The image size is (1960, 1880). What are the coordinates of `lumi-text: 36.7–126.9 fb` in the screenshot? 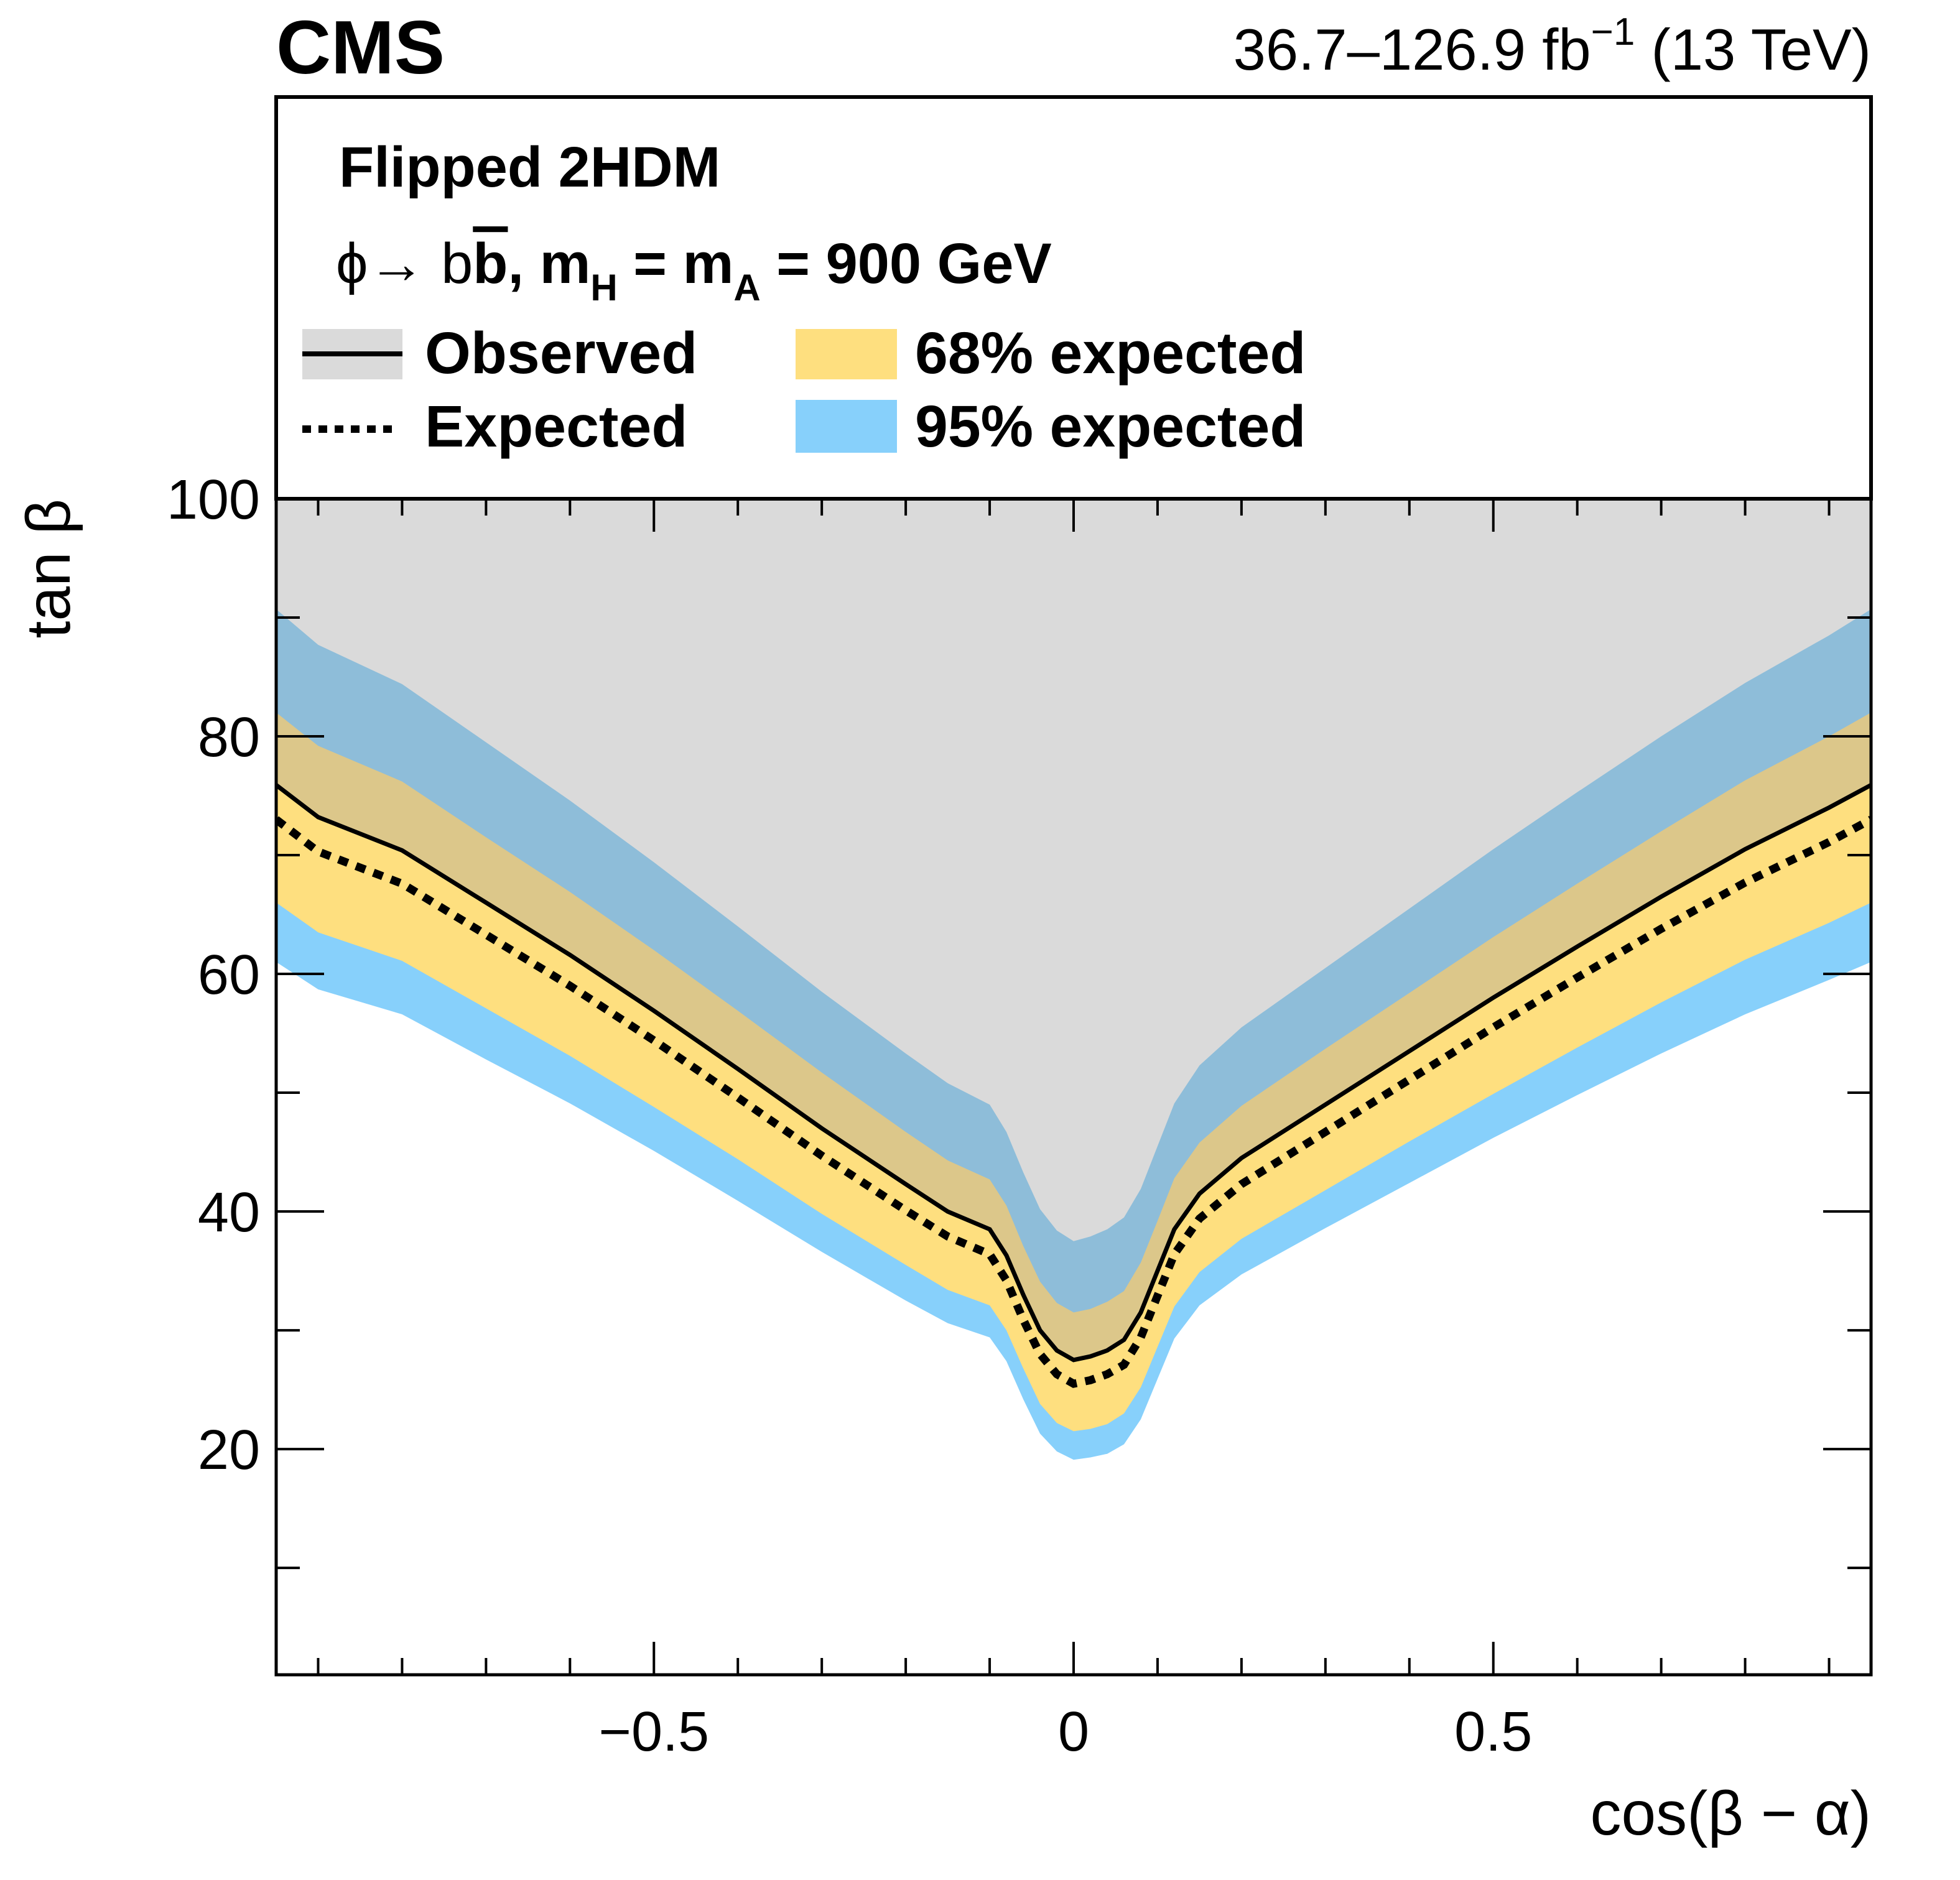 It's located at (1412, 50).